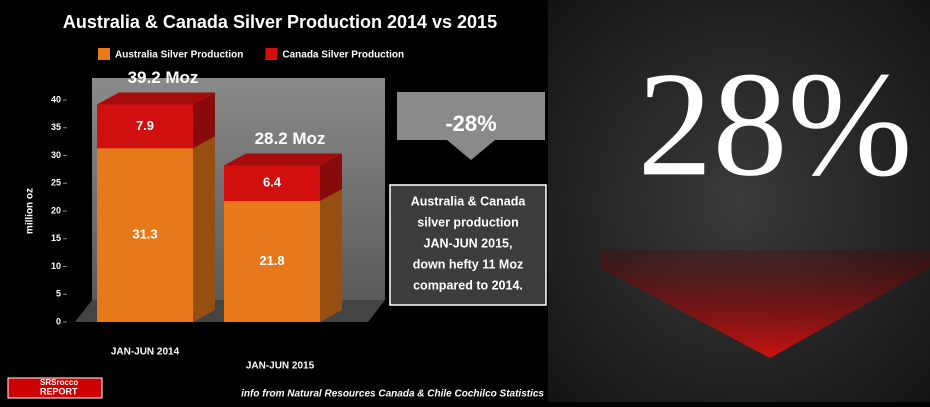 The height and width of the screenshot is (407, 930). What do you see at coordinates (59, 382) in the screenshot?
I see `logo-text: SRSrocco` at bounding box center [59, 382].